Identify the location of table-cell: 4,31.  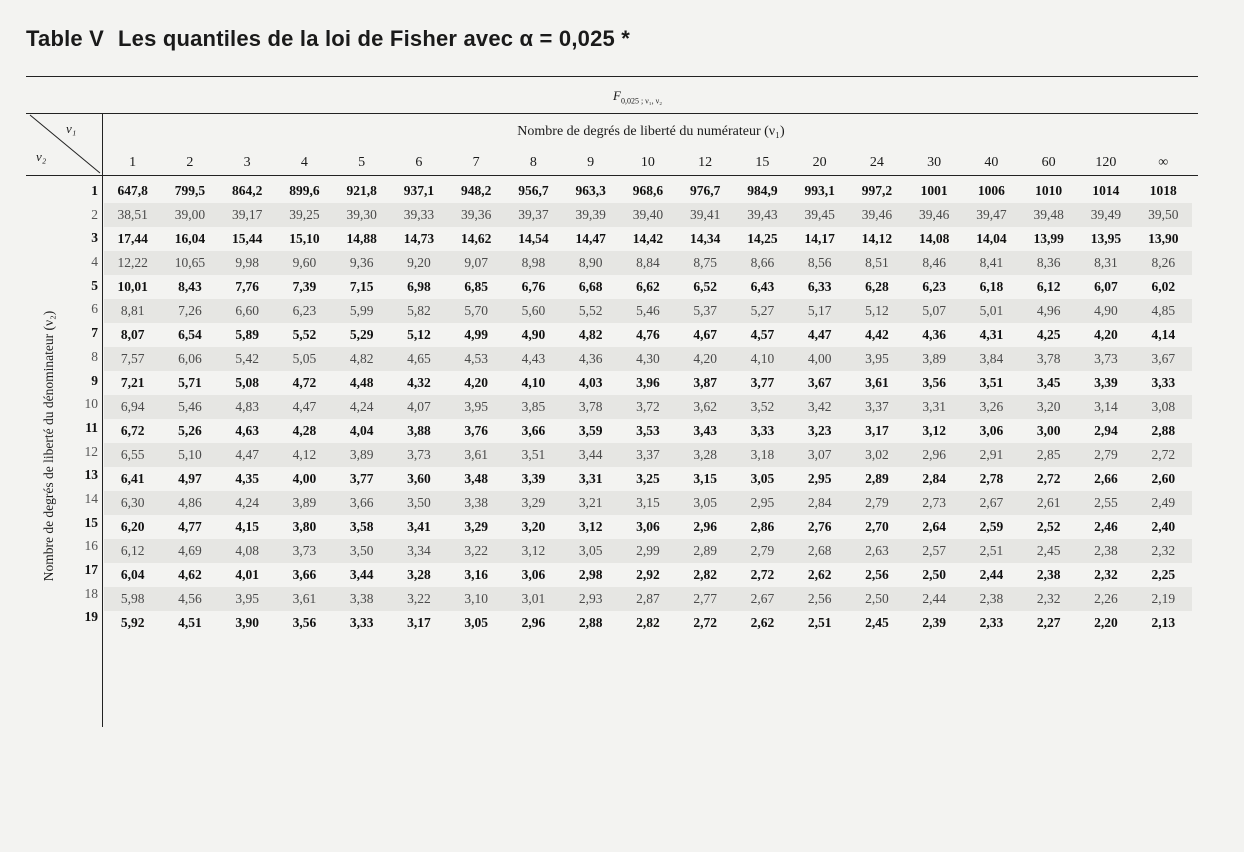
(991, 334).